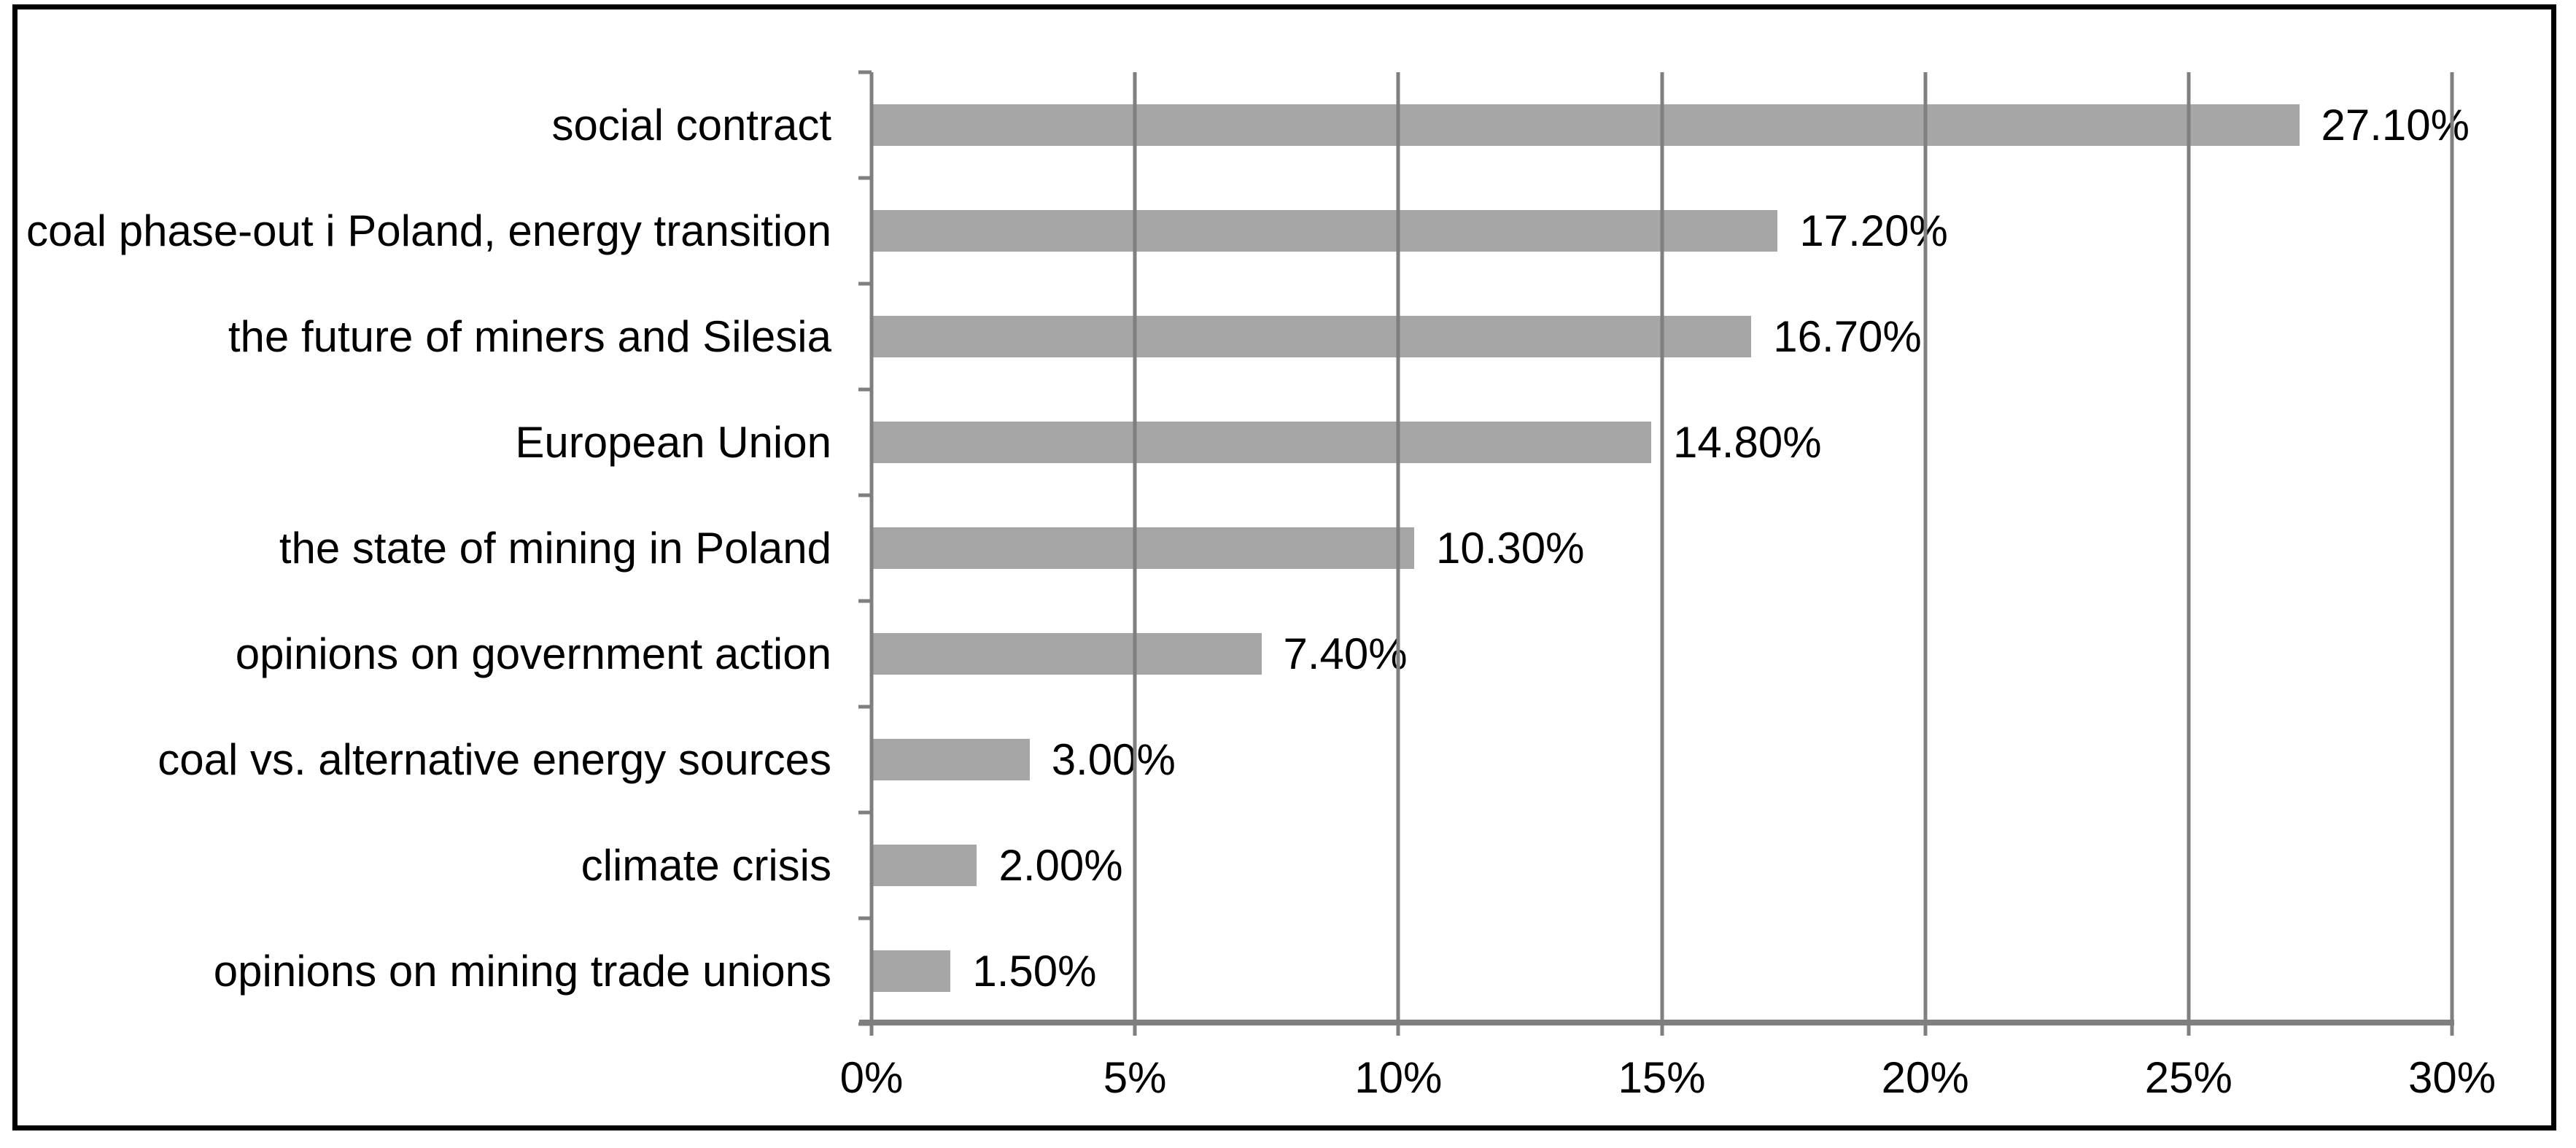 The width and height of the screenshot is (2576, 1148). What do you see at coordinates (1517, 865) in the screenshot?
I see `category-row: climate crisis 2.00%` at bounding box center [1517, 865].